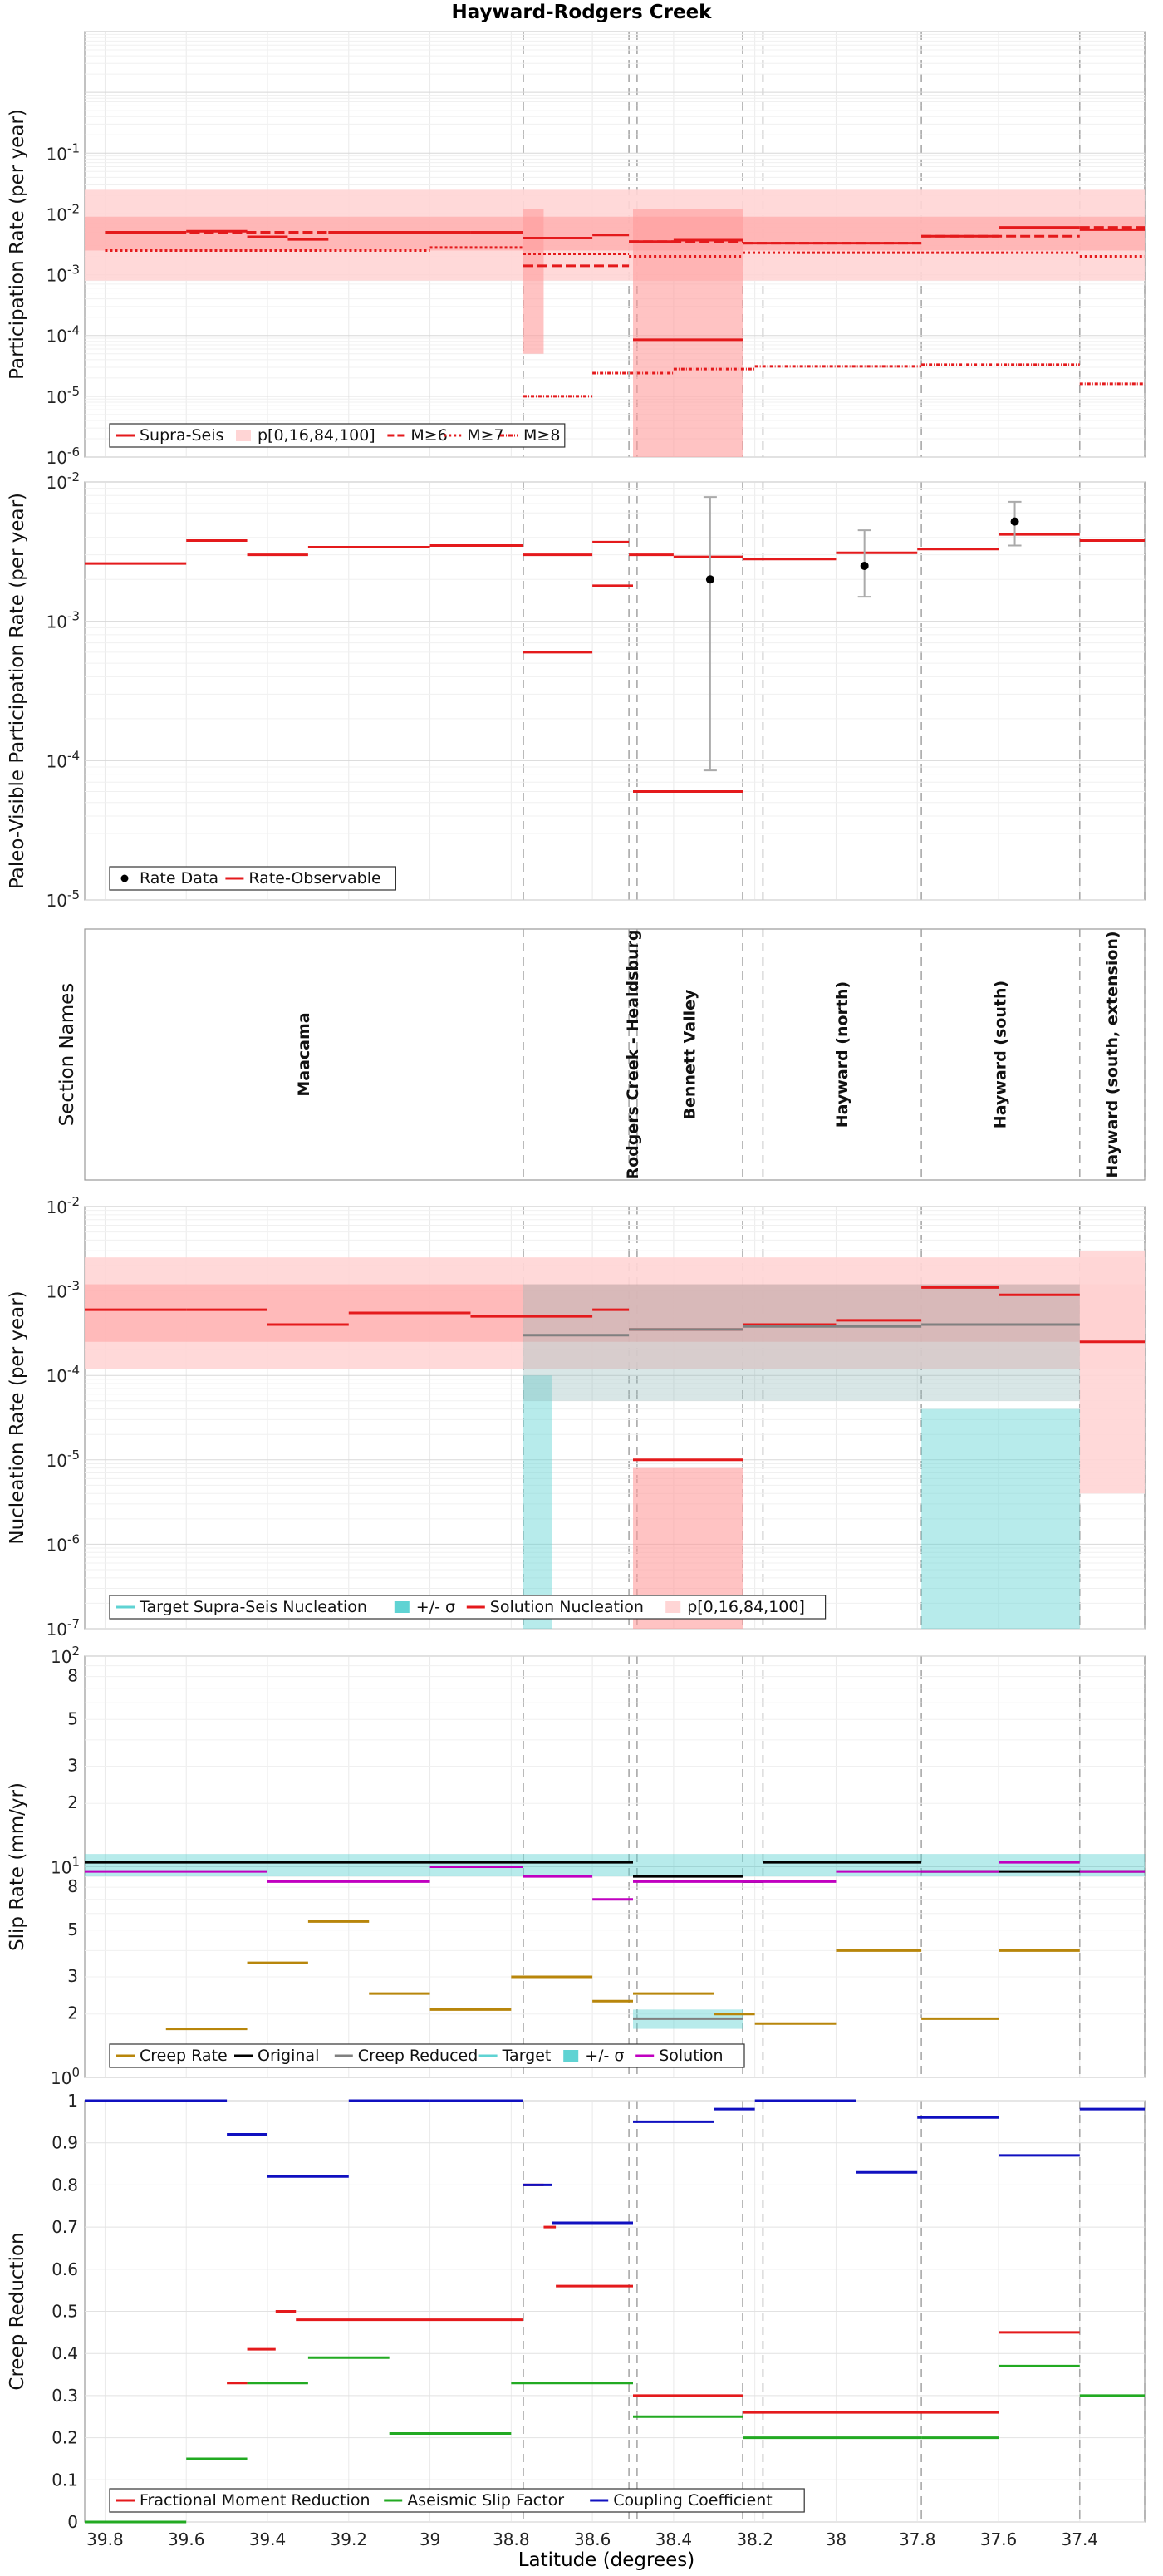  I want to click on legend-label: Aseismic Slip Factor, so click(485, 2500).